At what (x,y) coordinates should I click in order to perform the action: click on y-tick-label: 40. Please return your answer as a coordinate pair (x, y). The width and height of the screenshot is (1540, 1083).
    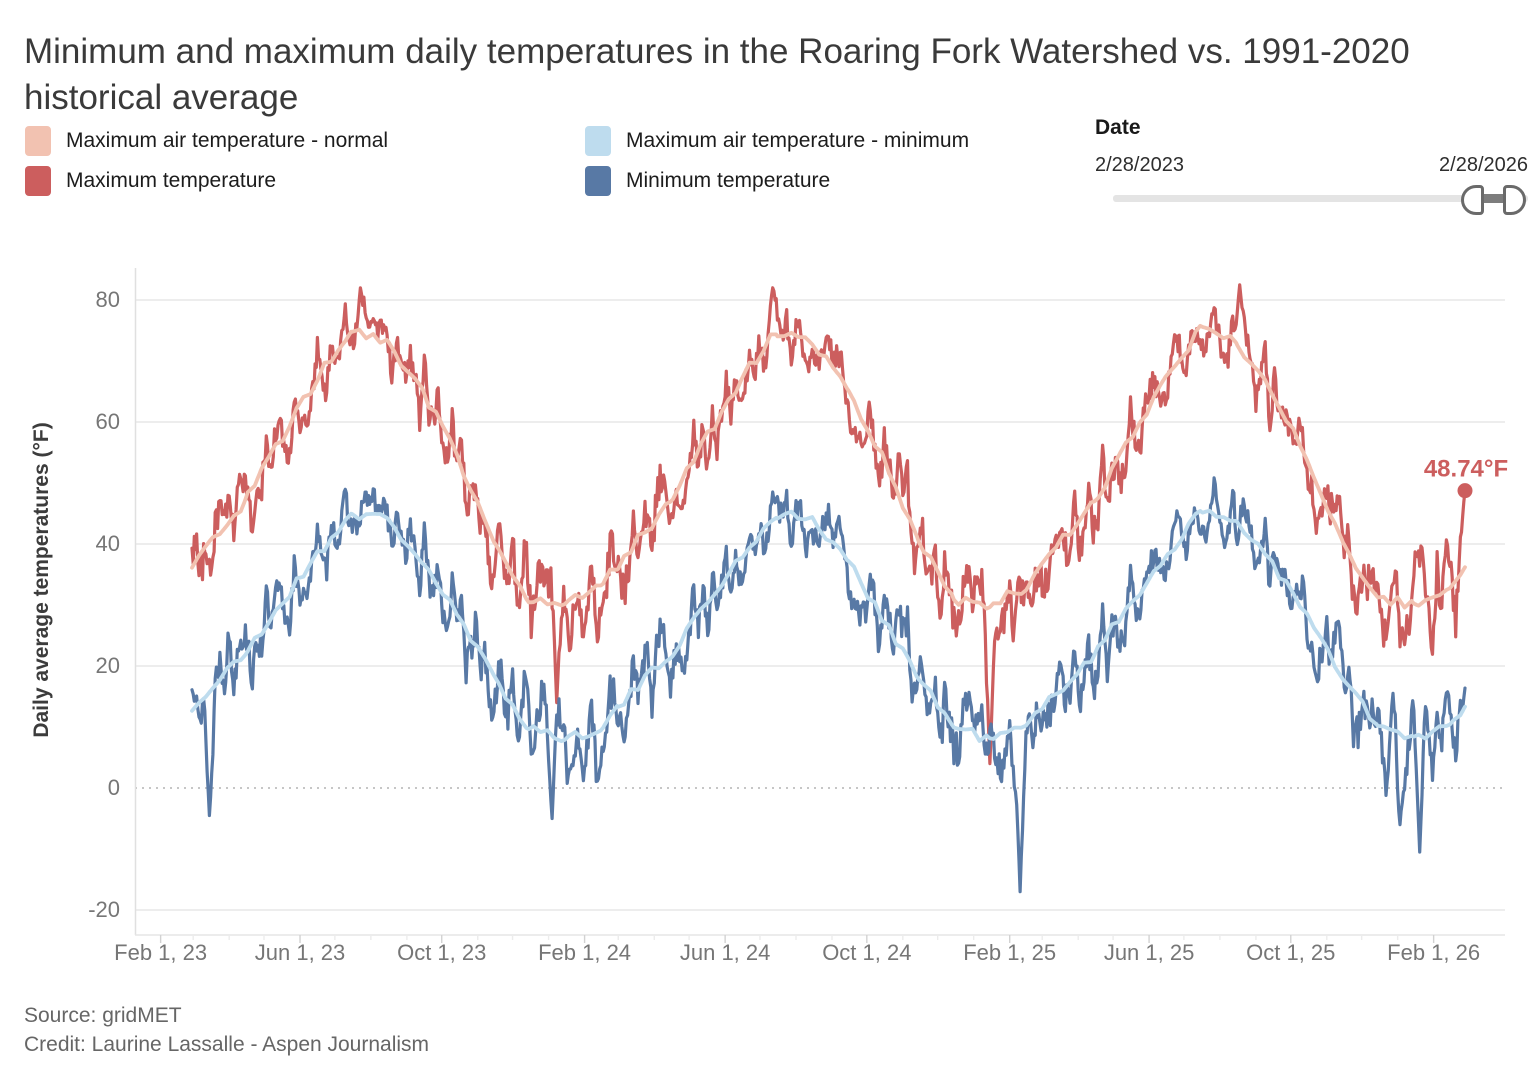
    Looking at the image, I should click on (108, 543).